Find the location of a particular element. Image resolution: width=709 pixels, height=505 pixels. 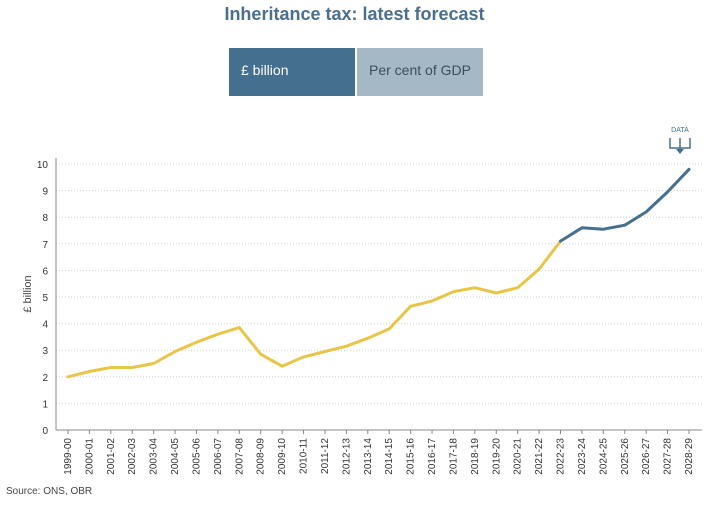

y-axis-label: £ billion is located at coordinates (28, 293).